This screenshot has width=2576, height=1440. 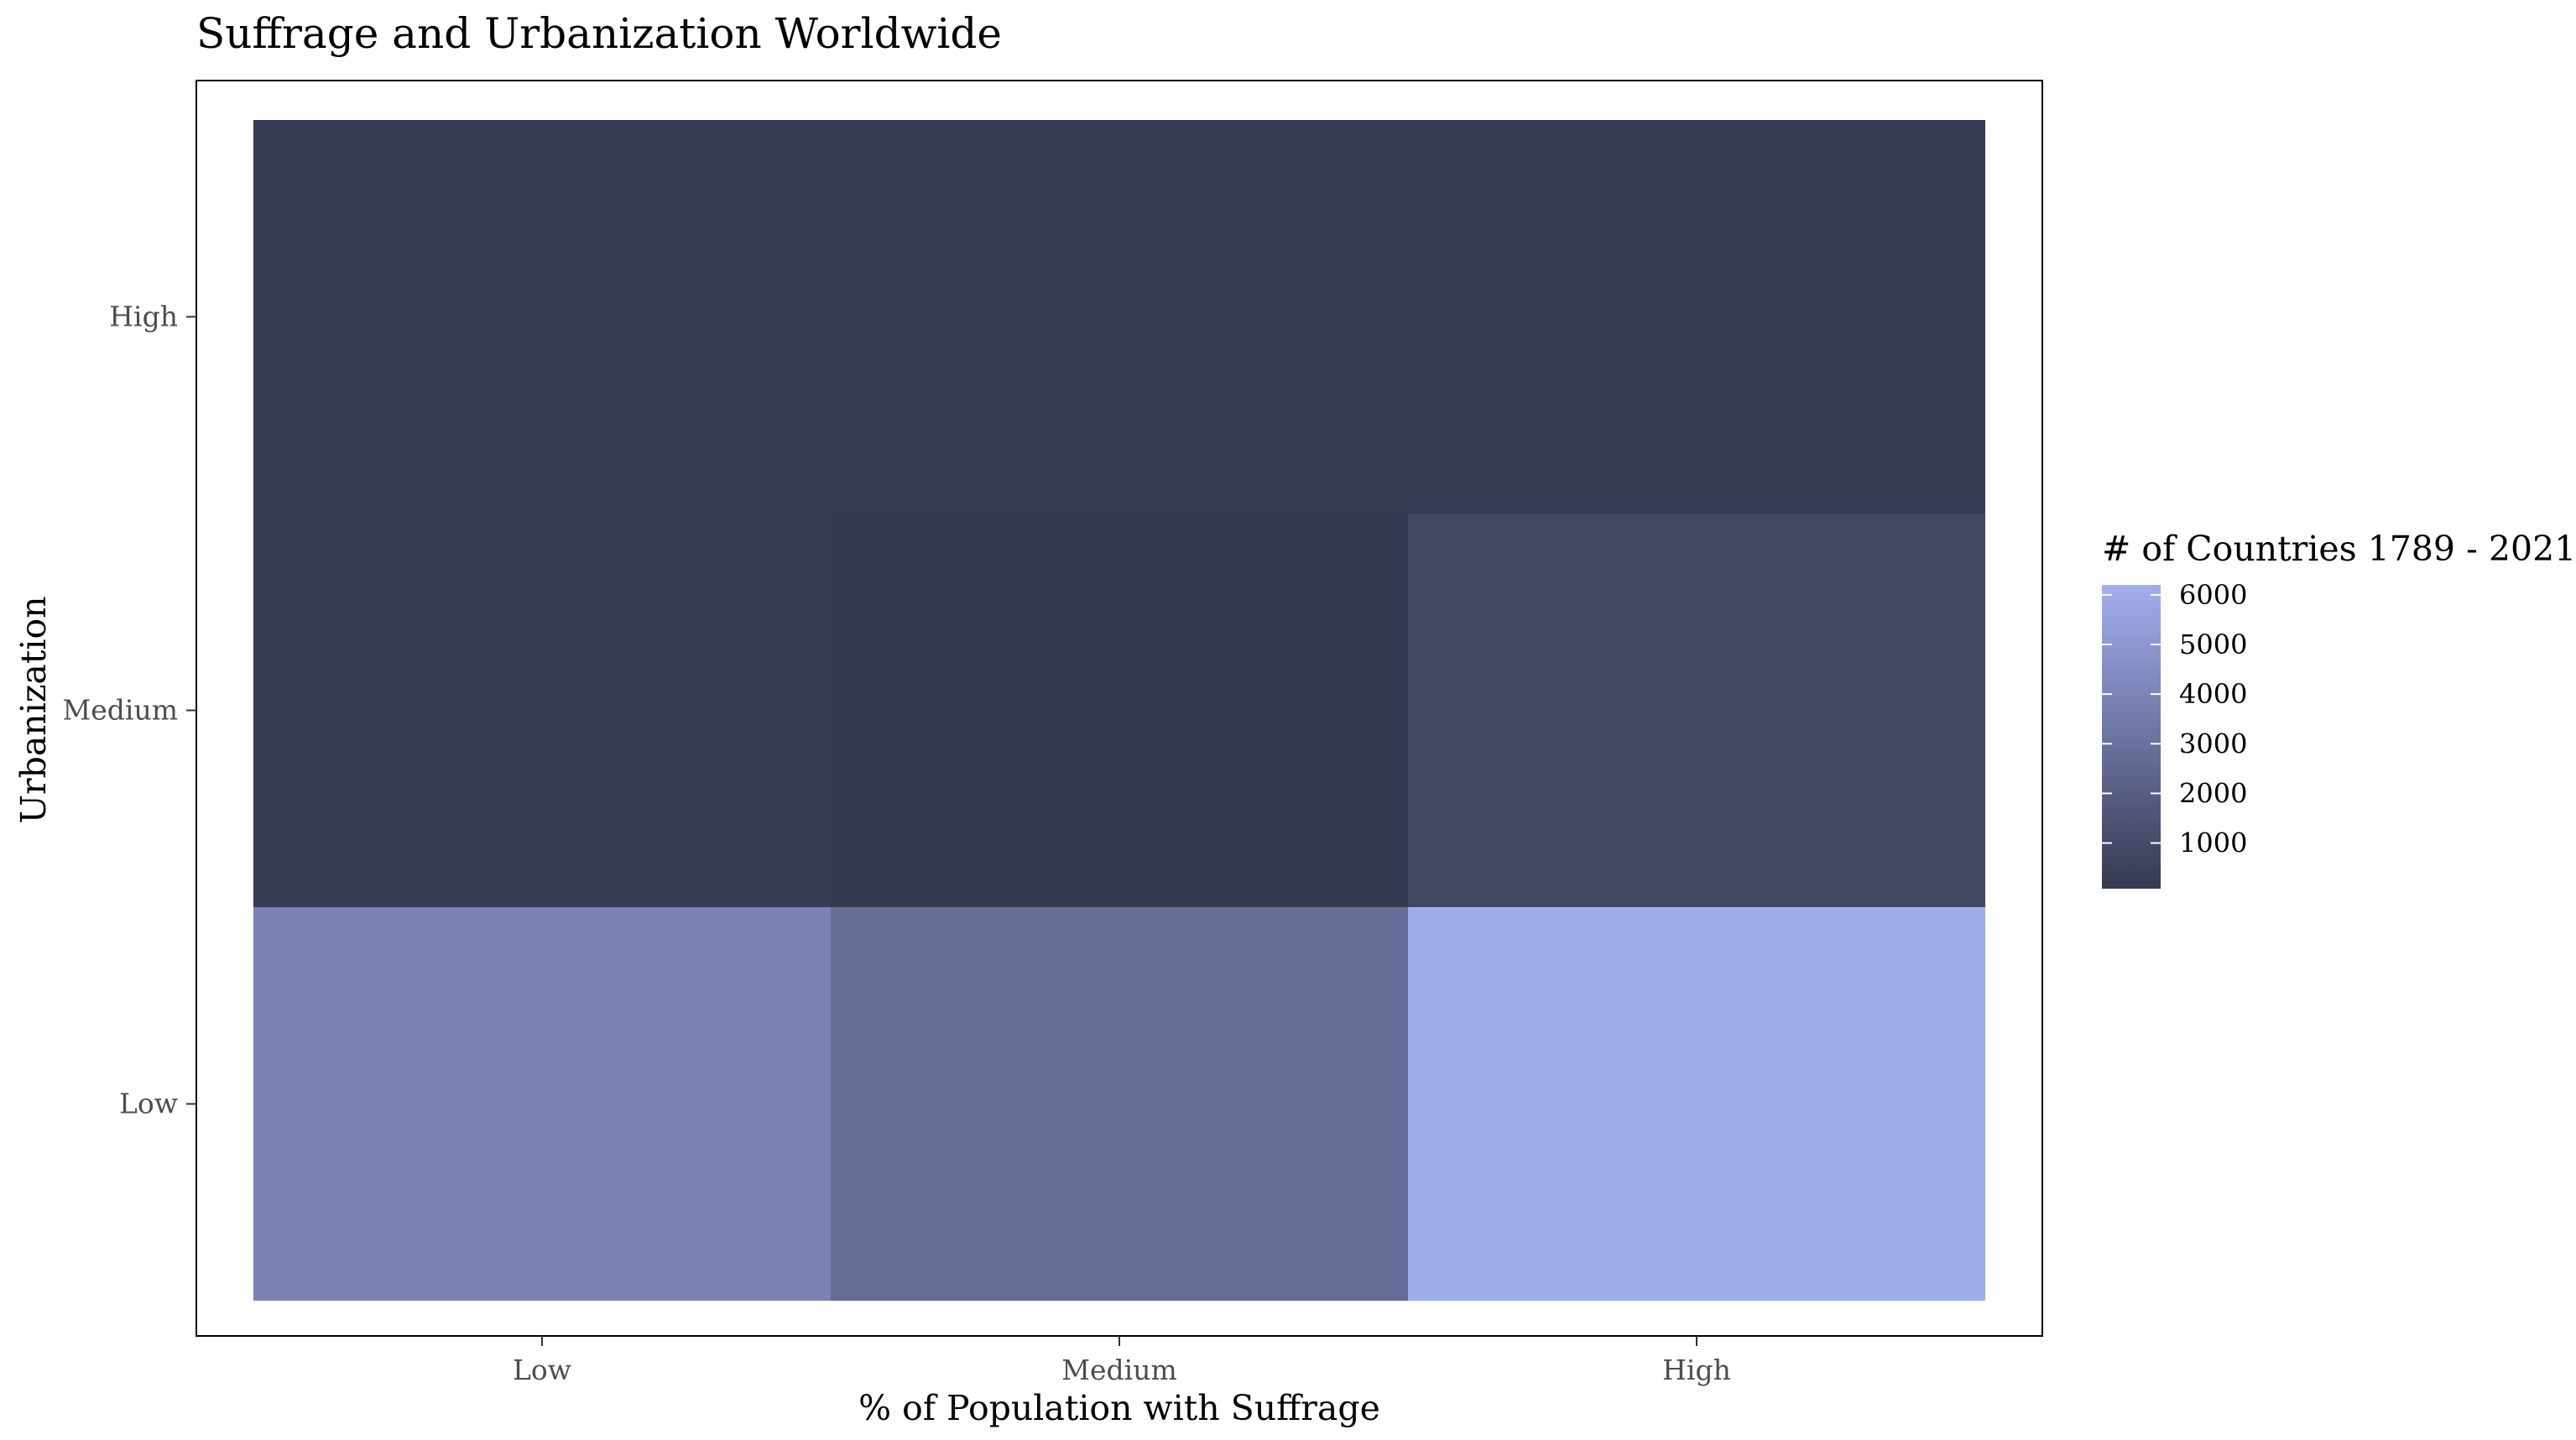 What do you see at coordinates (2213, 644) in the screenshot?
I see `legend-tick-label: 5000` at bounding box center [2213, 644].